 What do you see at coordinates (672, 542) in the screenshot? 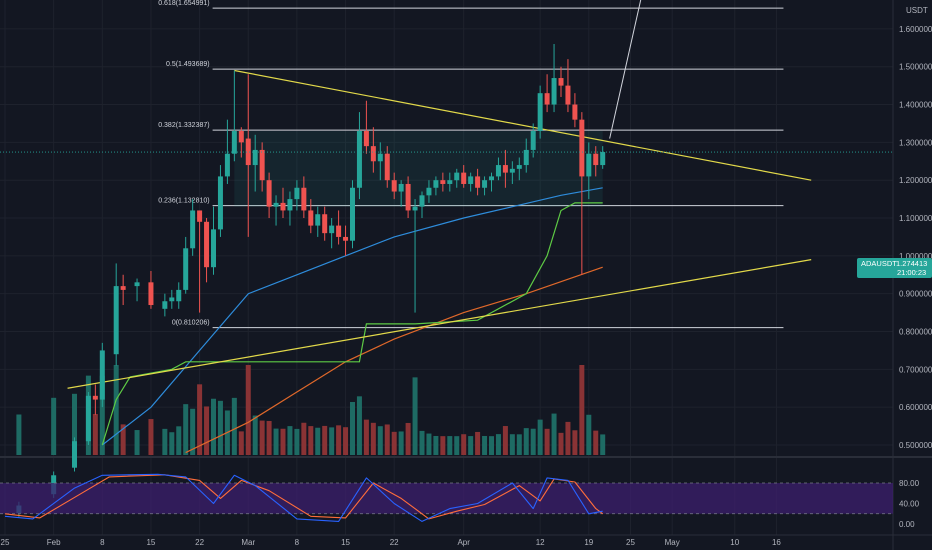
I see `time-tick-label: May` at bounding box center [672, 542].